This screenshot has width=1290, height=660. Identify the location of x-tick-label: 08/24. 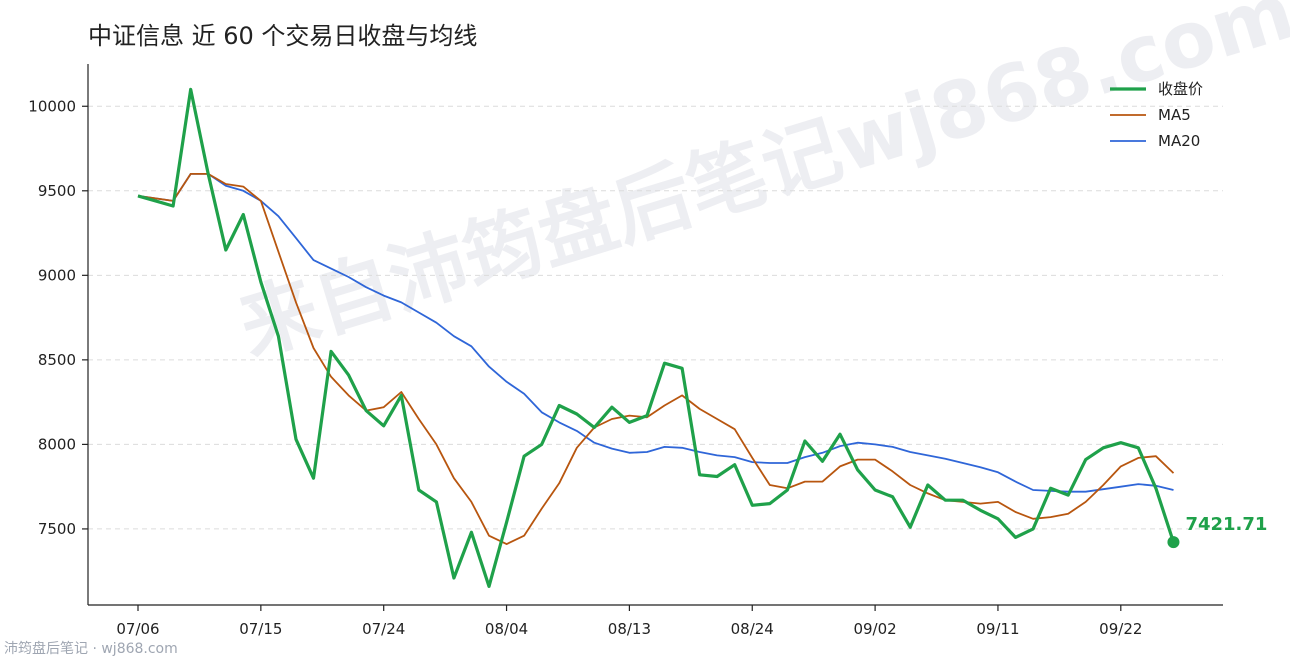
(752, 629).